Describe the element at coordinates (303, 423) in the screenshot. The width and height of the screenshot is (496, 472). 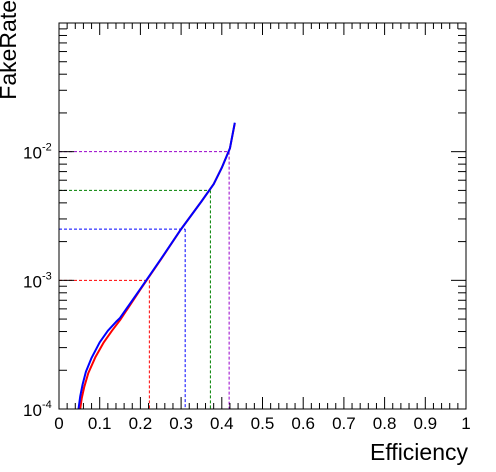
I see `x-tick-label: 0.6` at that location.